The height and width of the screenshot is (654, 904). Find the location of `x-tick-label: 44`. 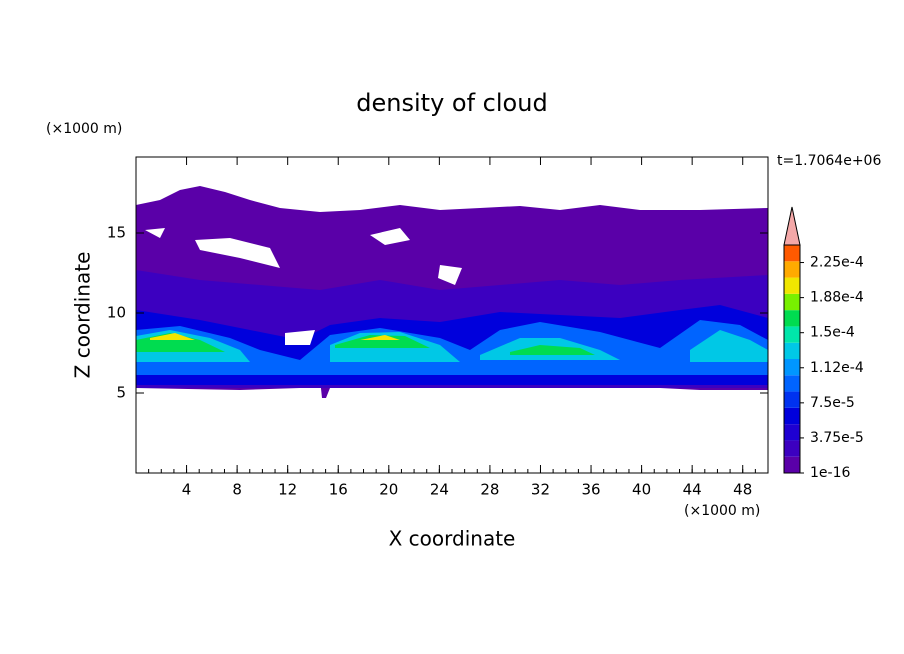

x-tick-label: 44 is located at coordinates (692, 490).